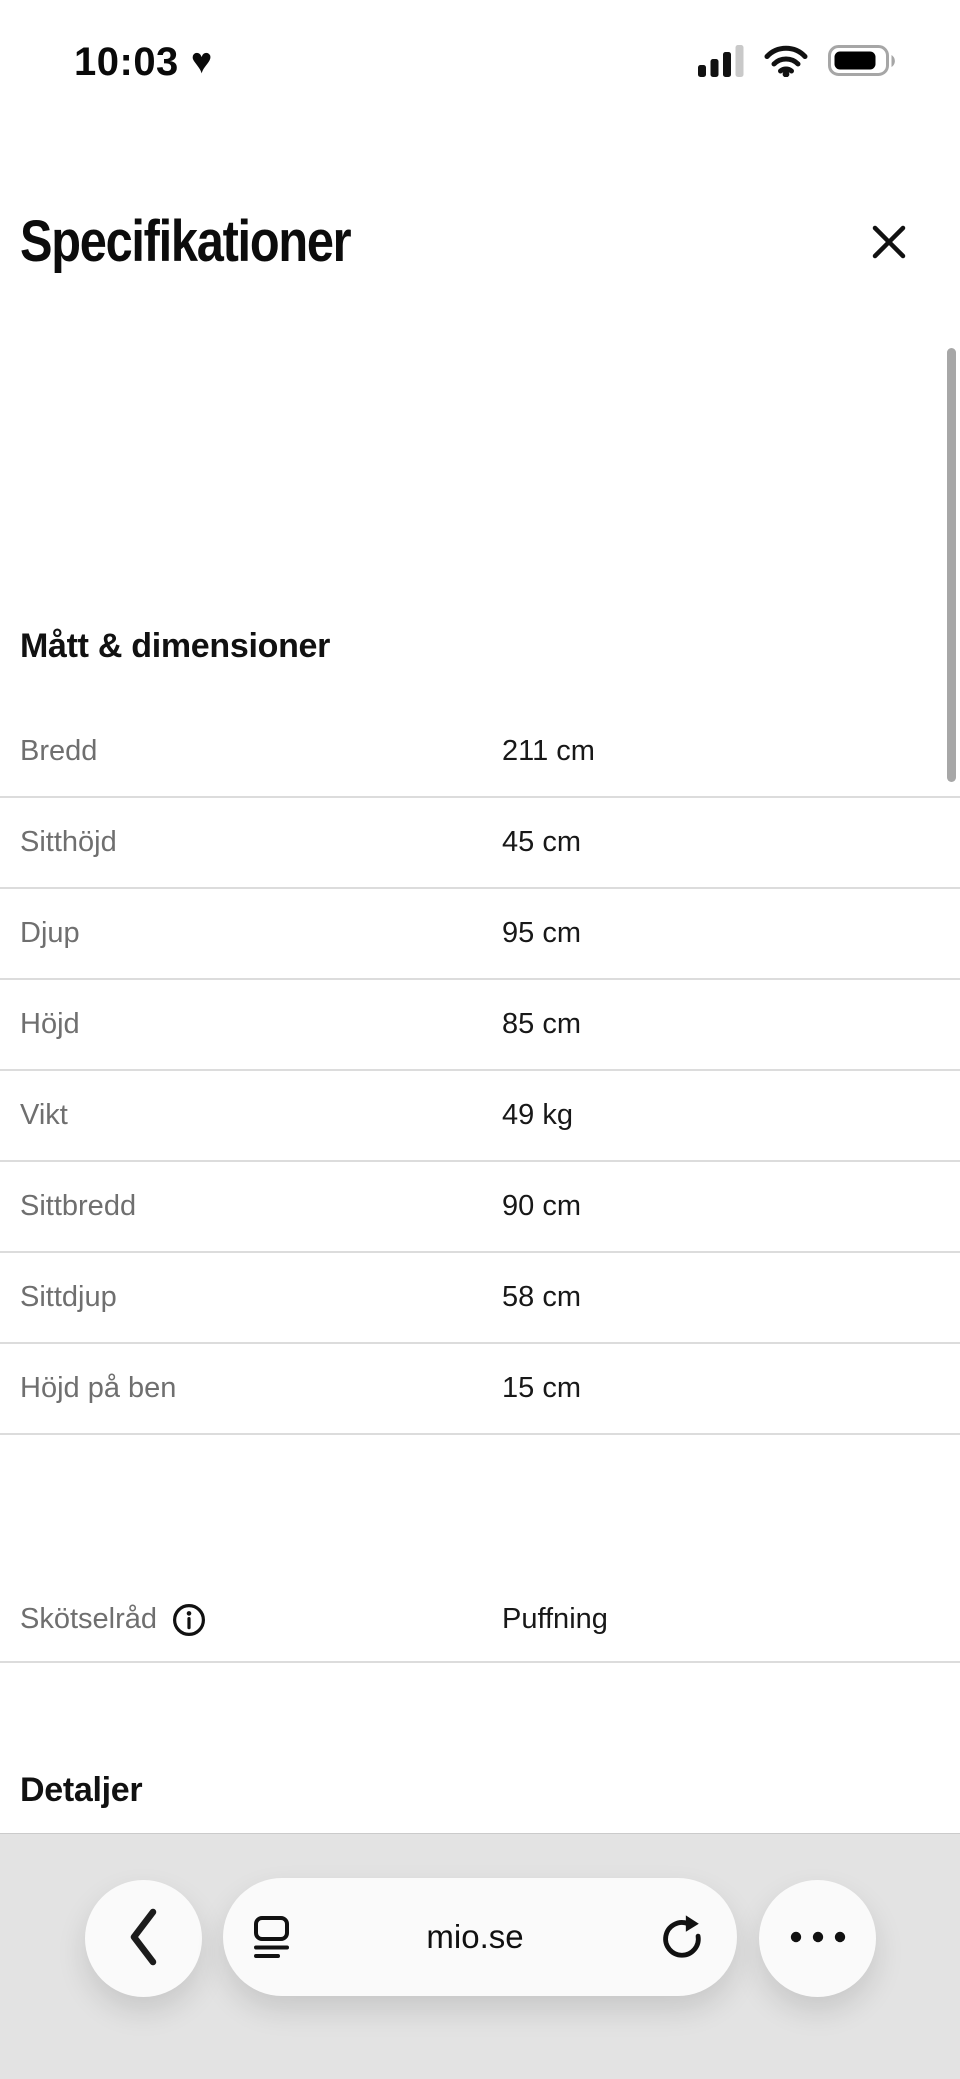 This screenshot has height=2079, width=960. Describe the element at coordinates (480, 1298) in the screenshot. I see `table-row: Sittdjup 58 cm` at that location.